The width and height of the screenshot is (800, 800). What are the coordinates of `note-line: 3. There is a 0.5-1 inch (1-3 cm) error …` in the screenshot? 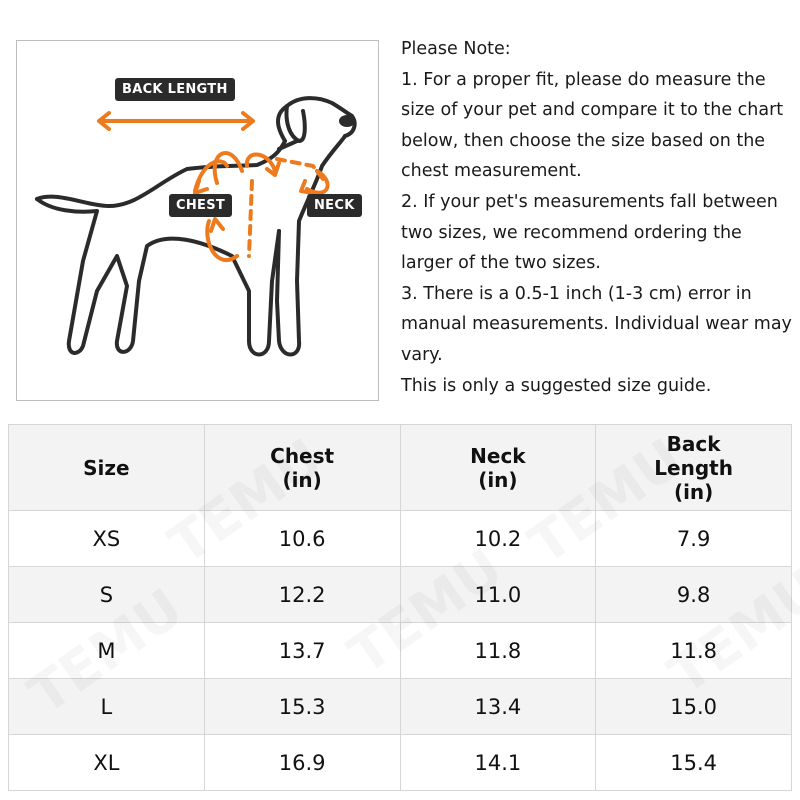 It's located at (596, 324).